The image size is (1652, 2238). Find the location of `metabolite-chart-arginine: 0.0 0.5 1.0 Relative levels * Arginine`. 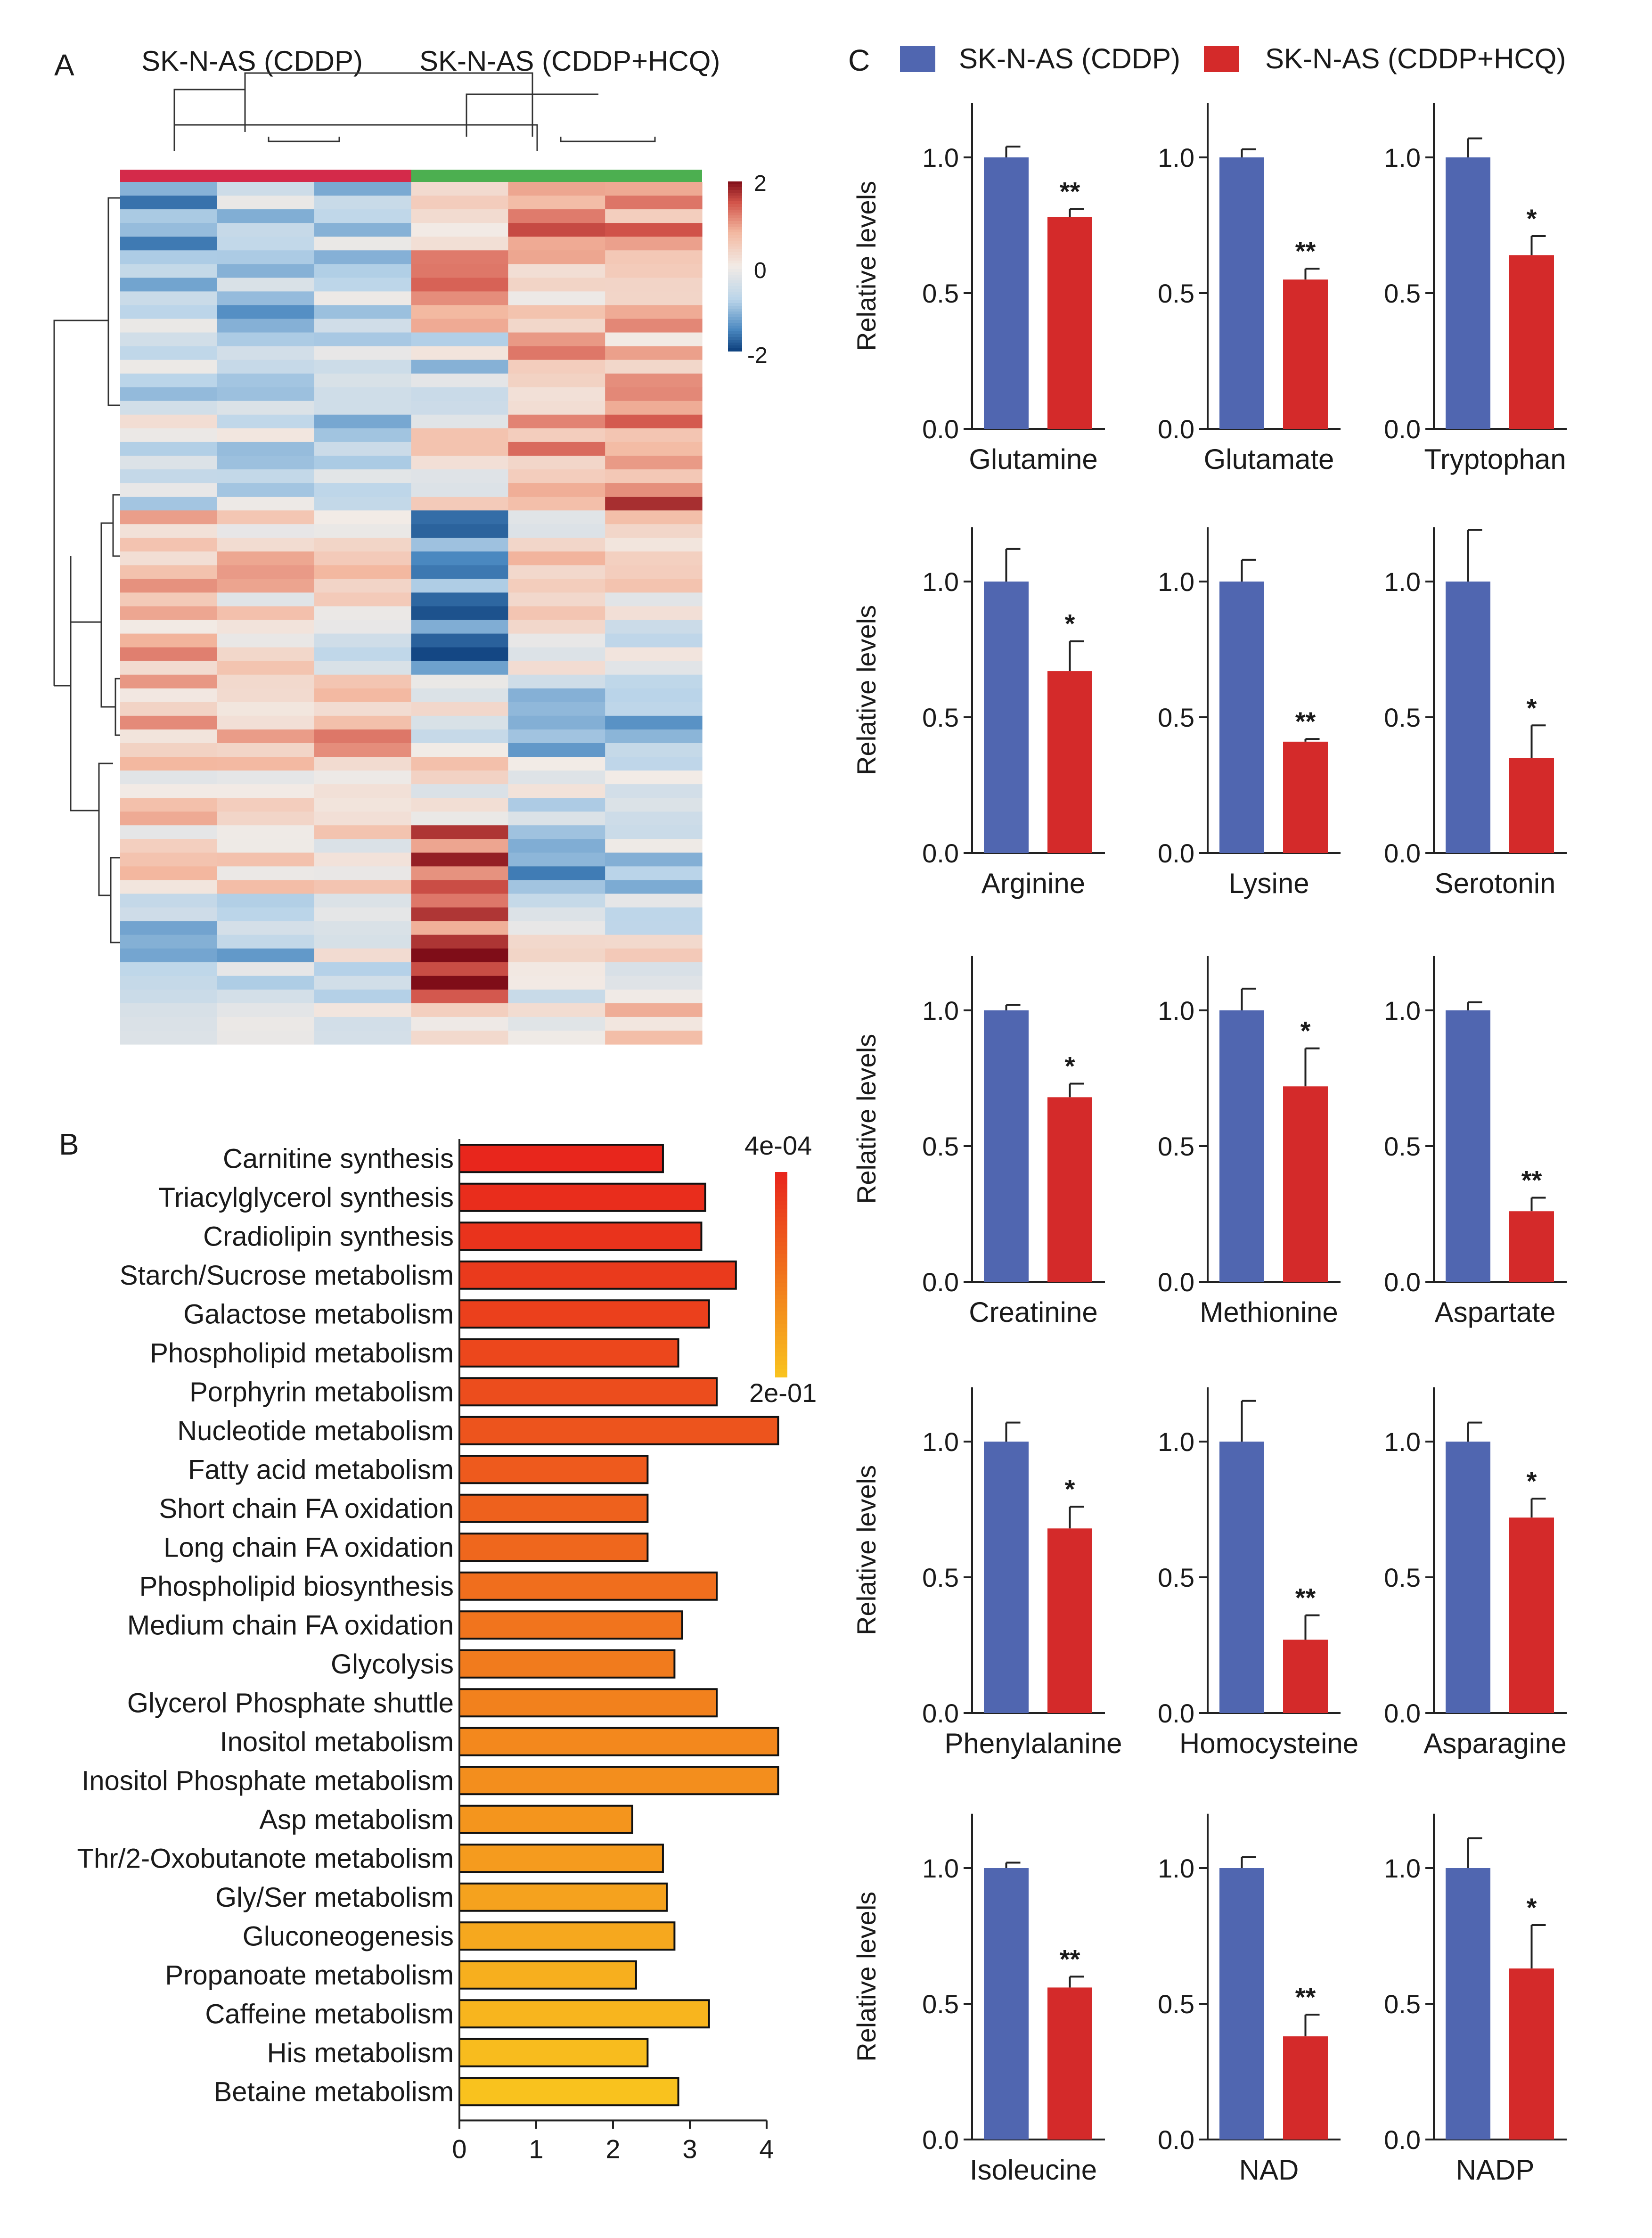

metabolite-chart-arginine: 0.0 0.5 1.0 Relative levels * Arginine is located at coordinates (978, 713).